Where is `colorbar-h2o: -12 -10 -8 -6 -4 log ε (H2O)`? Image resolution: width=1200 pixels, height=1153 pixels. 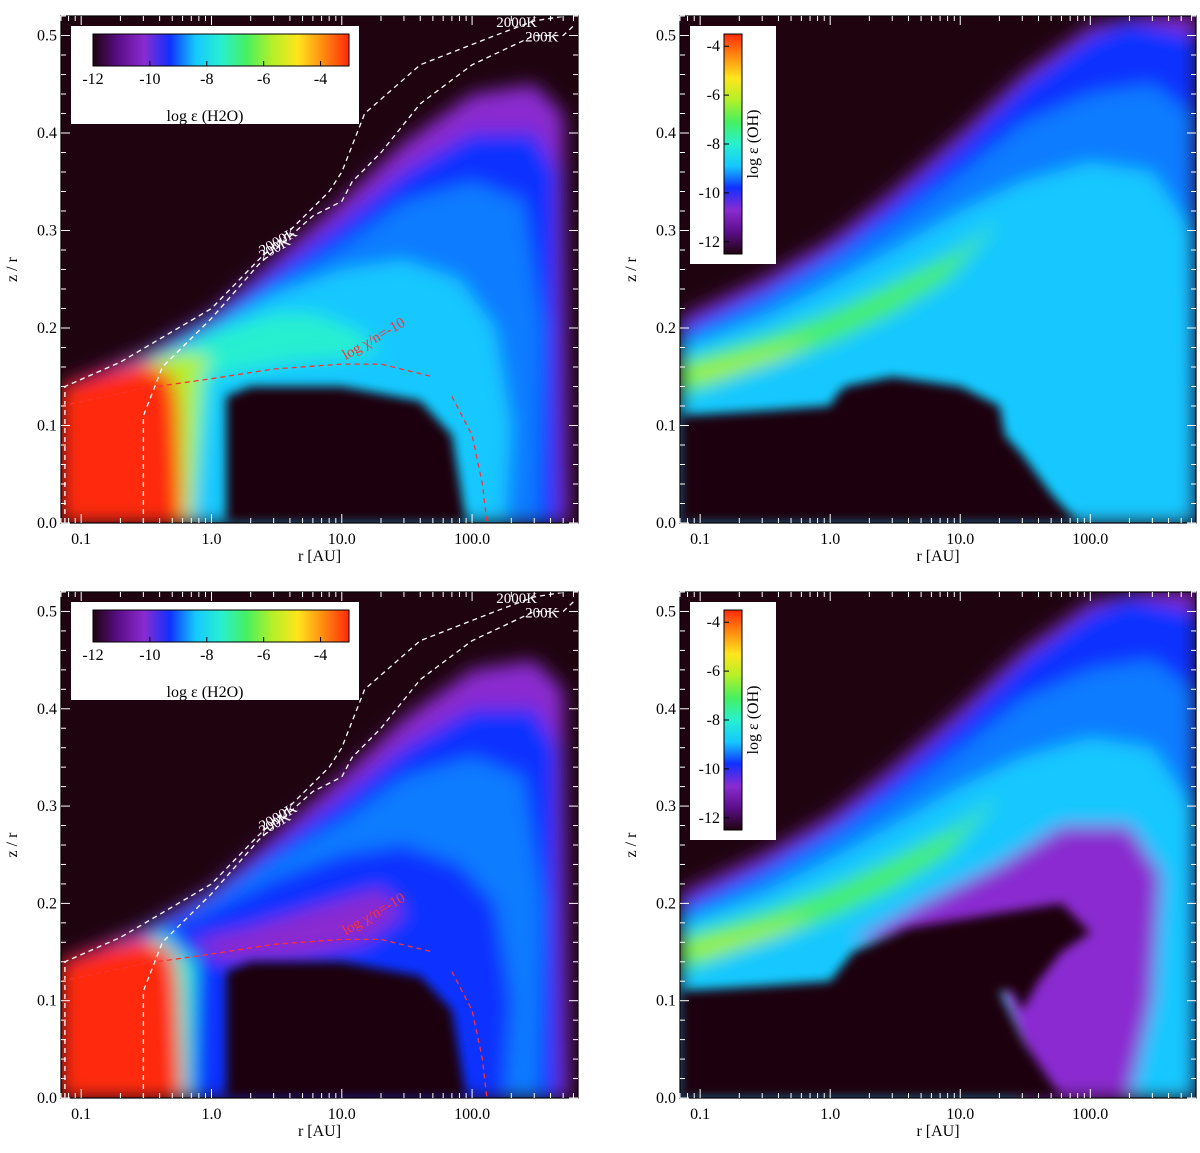 colorbar-h2o: -12 -10 -8 -6 -4 log ε (H2O) is located at coordinates (215, 75).